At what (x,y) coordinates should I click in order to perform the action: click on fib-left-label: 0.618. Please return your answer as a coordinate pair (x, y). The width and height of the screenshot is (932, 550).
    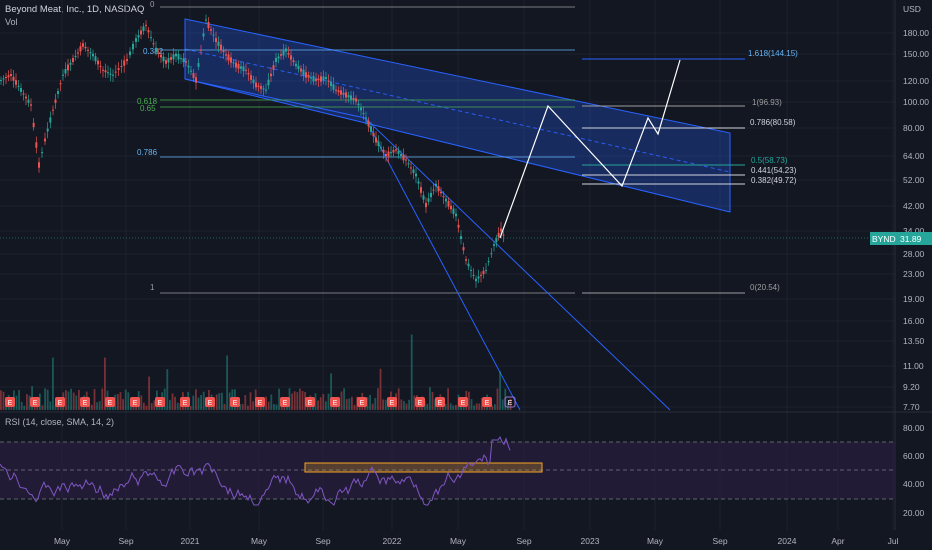
    Looking at the image, I should click on (147, 101).